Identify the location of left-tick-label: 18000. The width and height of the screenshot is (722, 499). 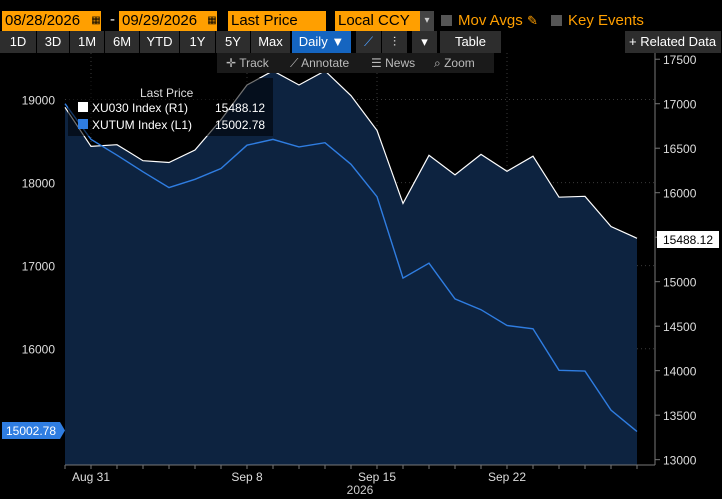
(39, 184).